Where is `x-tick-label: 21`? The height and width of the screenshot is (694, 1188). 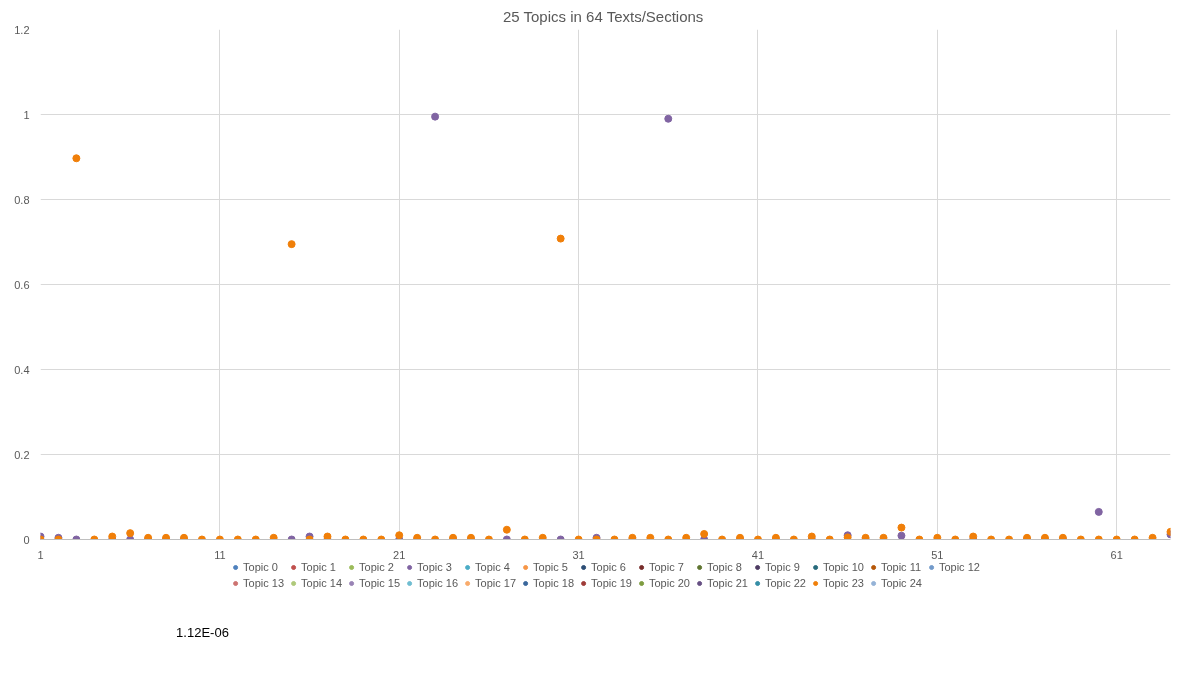 x-tick-label: 21 is located at coordinates (399, 554).